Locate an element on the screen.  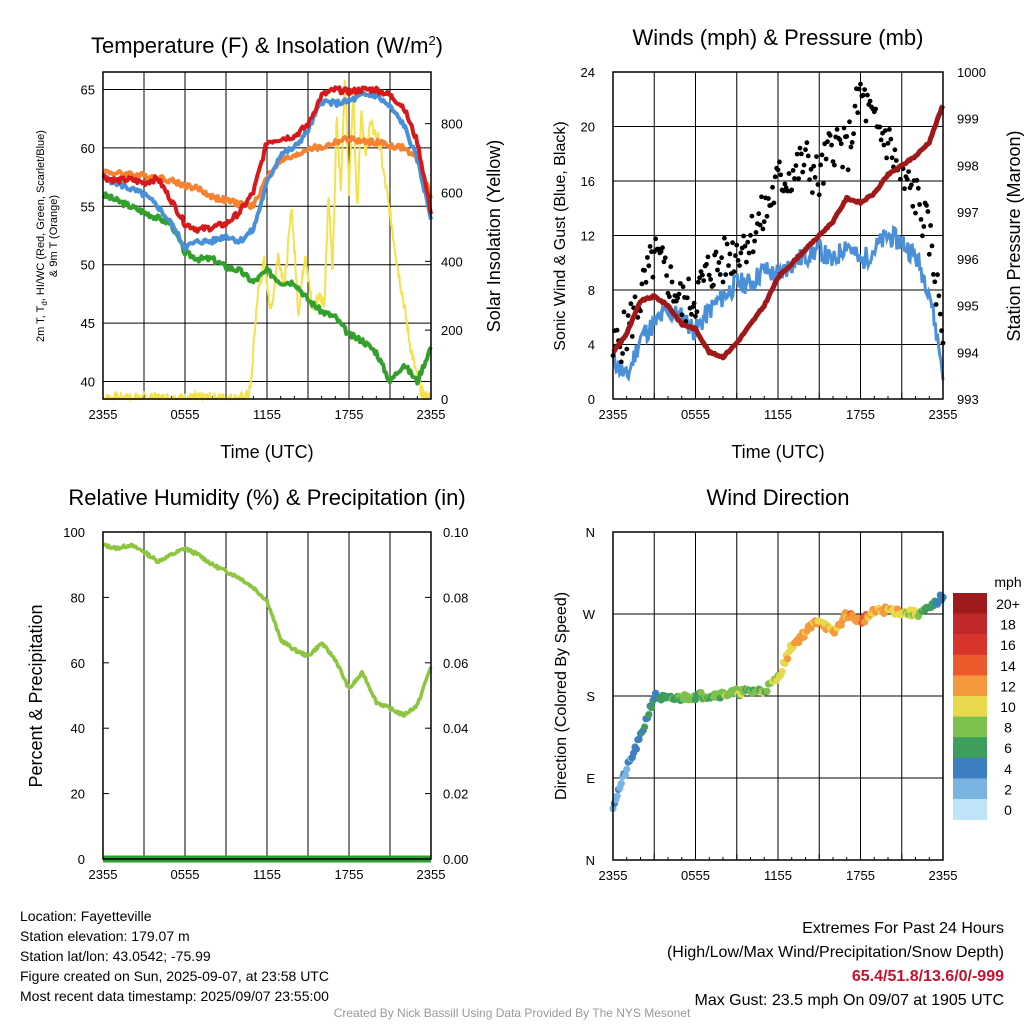
y-right-tick-label: 993 is located at coordinates (968, 399).